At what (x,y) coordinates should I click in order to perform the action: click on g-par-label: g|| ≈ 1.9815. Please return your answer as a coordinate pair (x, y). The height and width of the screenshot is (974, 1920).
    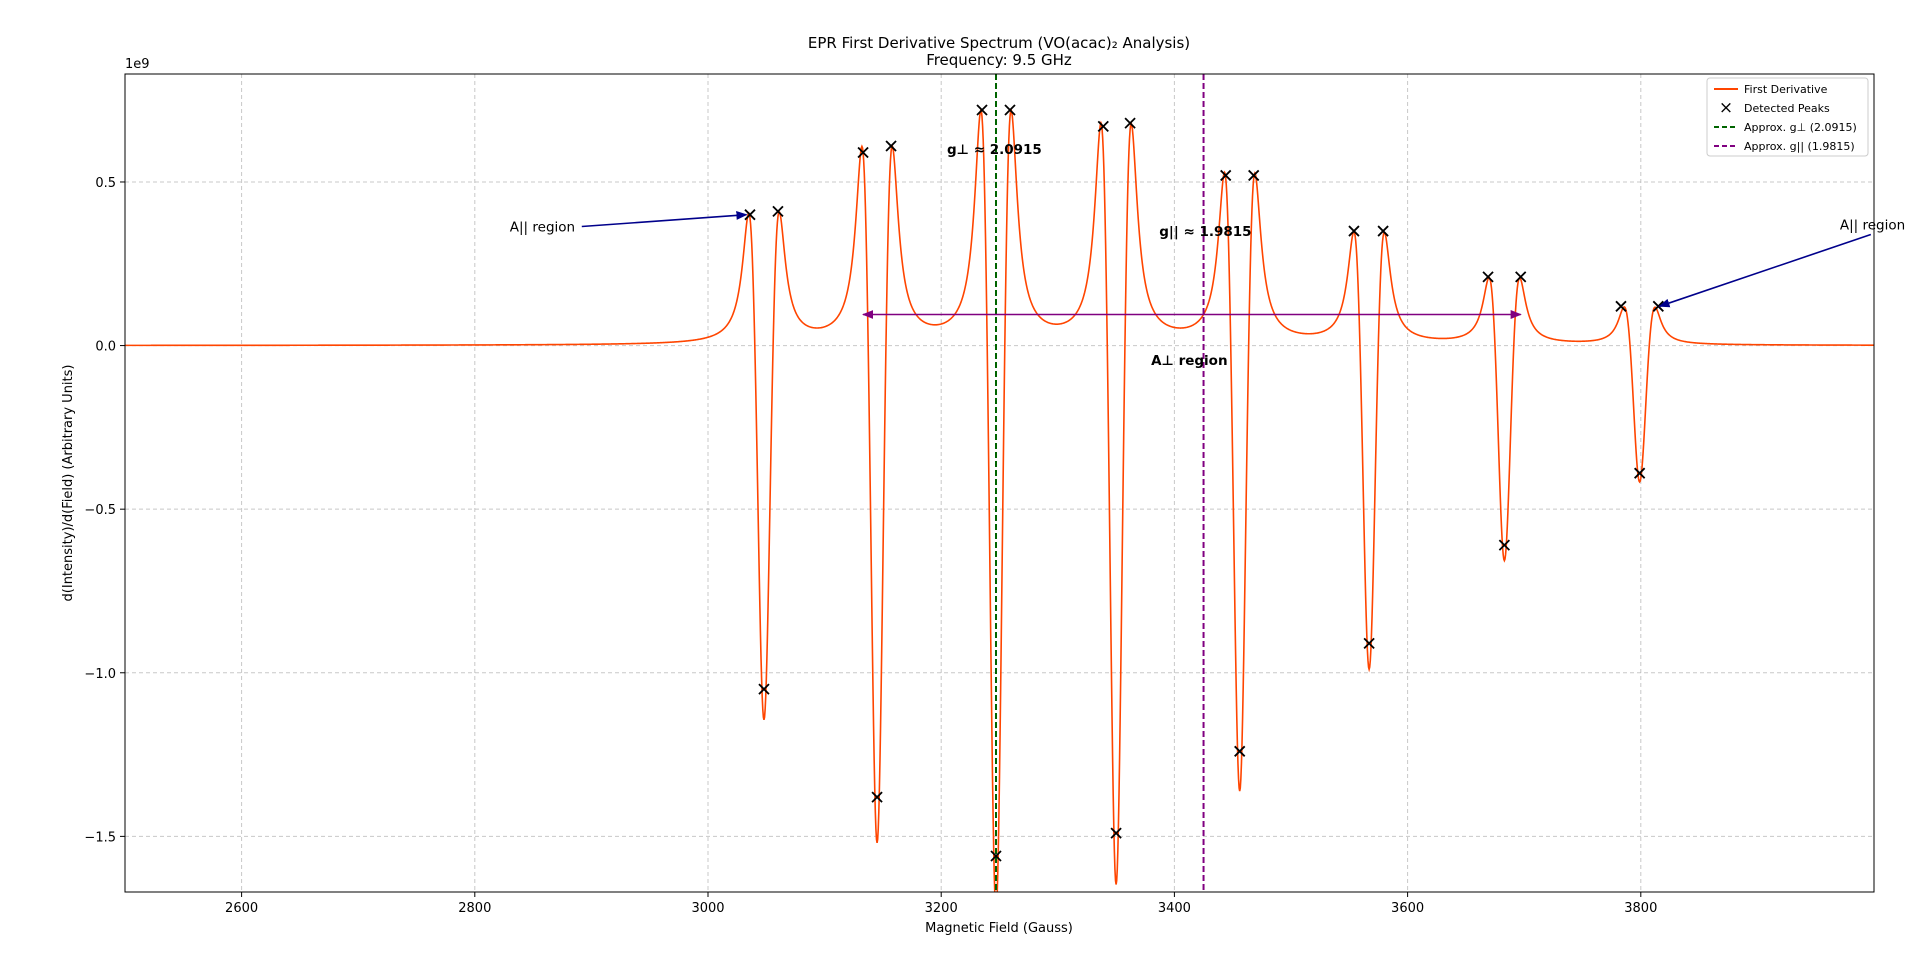
    Looking at the image, I should click on (1205, 232).